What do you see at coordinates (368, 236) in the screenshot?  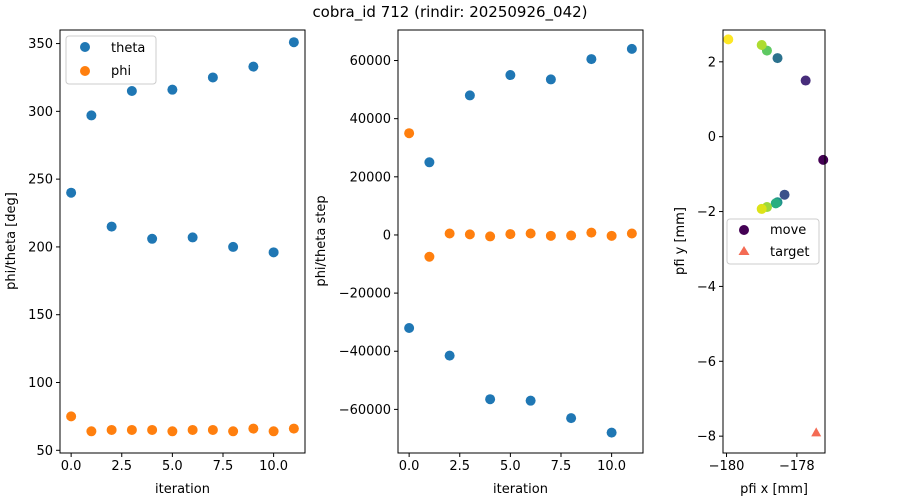 I see `y-ticks: −60000 −40000 −20000 0 20000 40000 60000` at bounding box center [368, 236].